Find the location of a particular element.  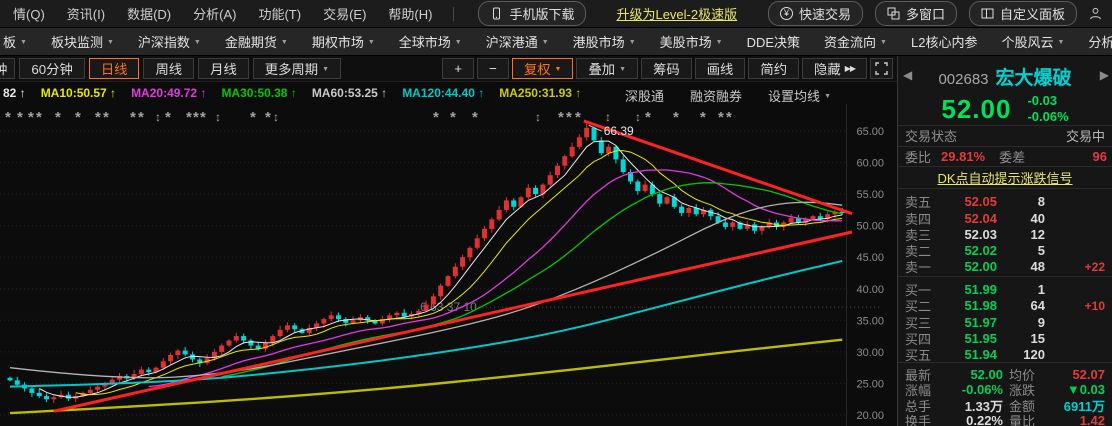

chart-quick-link: 深股通 is located at coordinates (644, 95).